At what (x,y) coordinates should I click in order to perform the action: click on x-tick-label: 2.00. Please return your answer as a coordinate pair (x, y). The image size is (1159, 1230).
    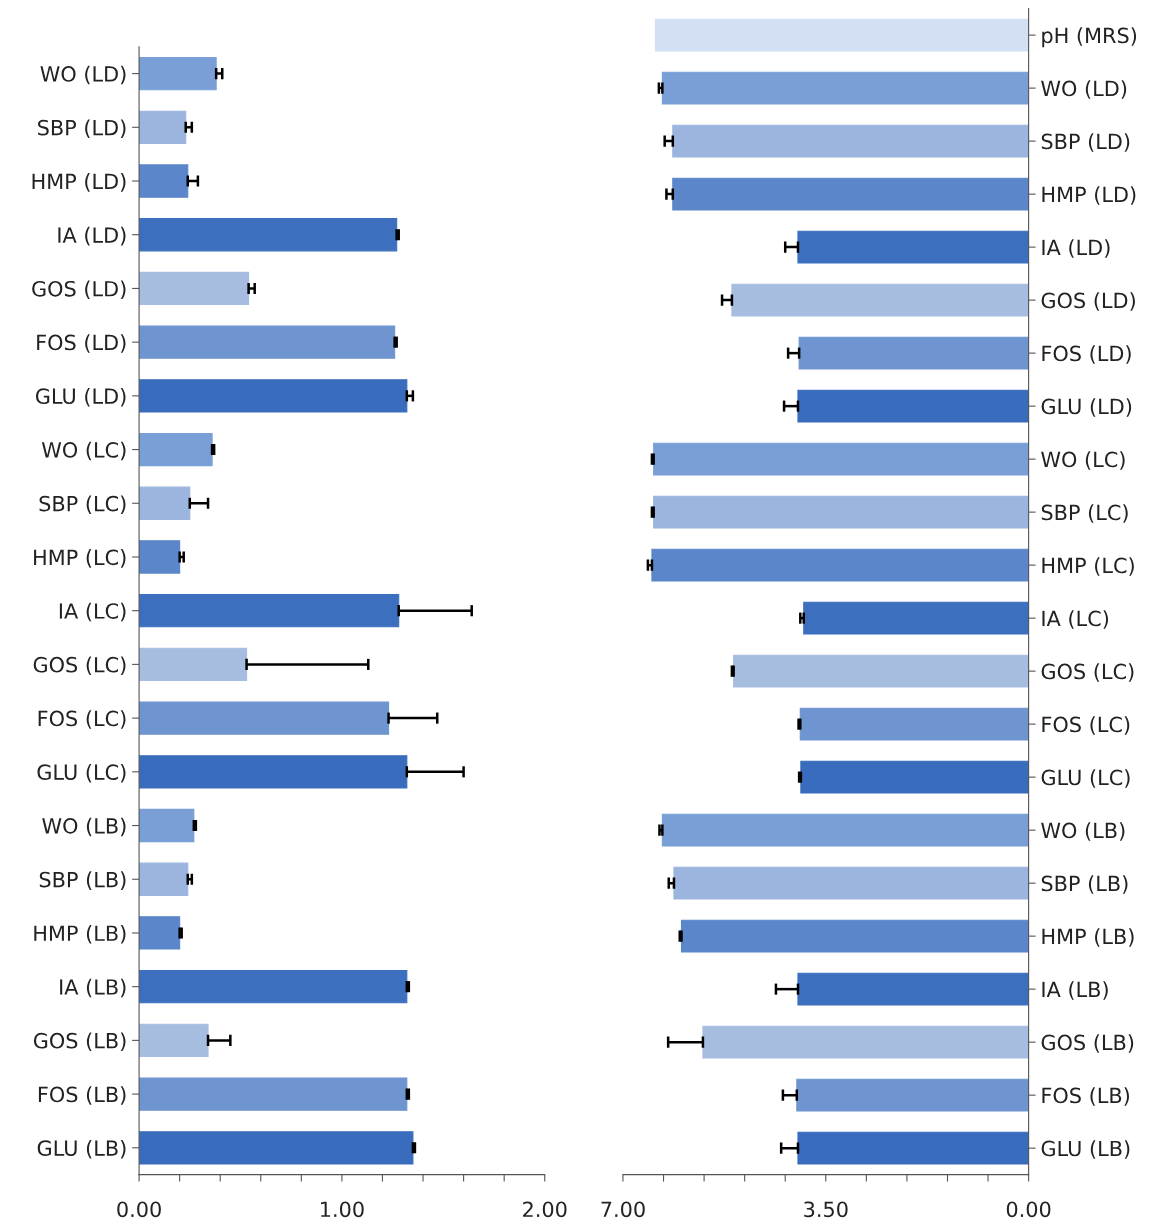
    Looking at the image, I should click on (545, 1209).